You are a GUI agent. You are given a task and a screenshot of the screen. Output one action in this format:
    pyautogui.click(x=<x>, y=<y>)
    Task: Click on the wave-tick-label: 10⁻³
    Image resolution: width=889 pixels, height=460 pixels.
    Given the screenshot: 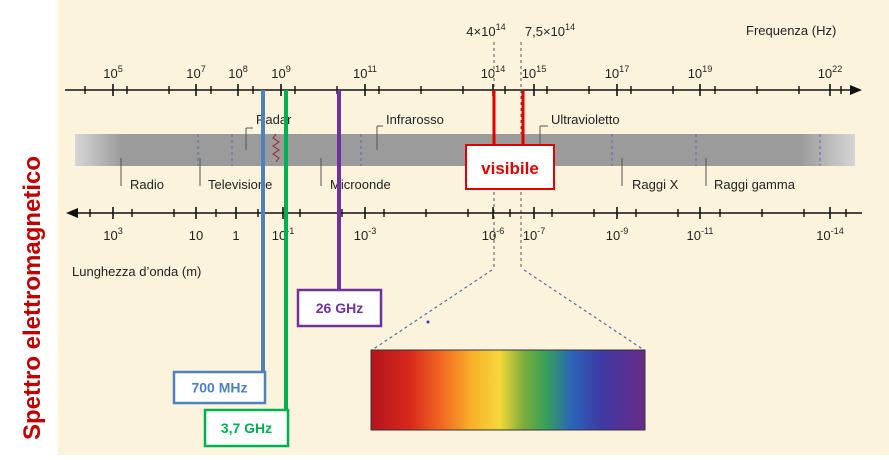 What is the action you would take?
    pyautogui.click(x=365, y=234)
    